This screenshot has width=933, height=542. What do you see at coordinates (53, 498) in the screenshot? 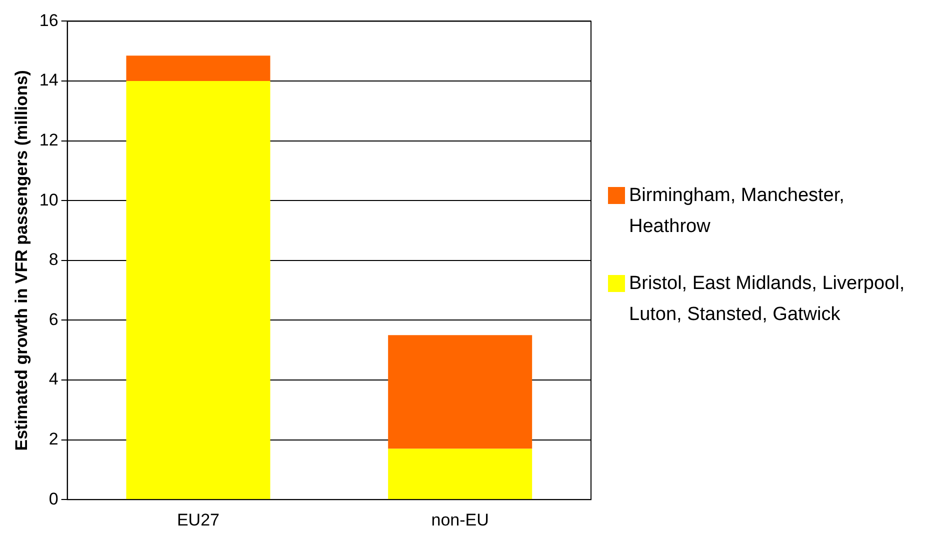
I see `y-tick-label: 0` at bounding box center [53, 498].